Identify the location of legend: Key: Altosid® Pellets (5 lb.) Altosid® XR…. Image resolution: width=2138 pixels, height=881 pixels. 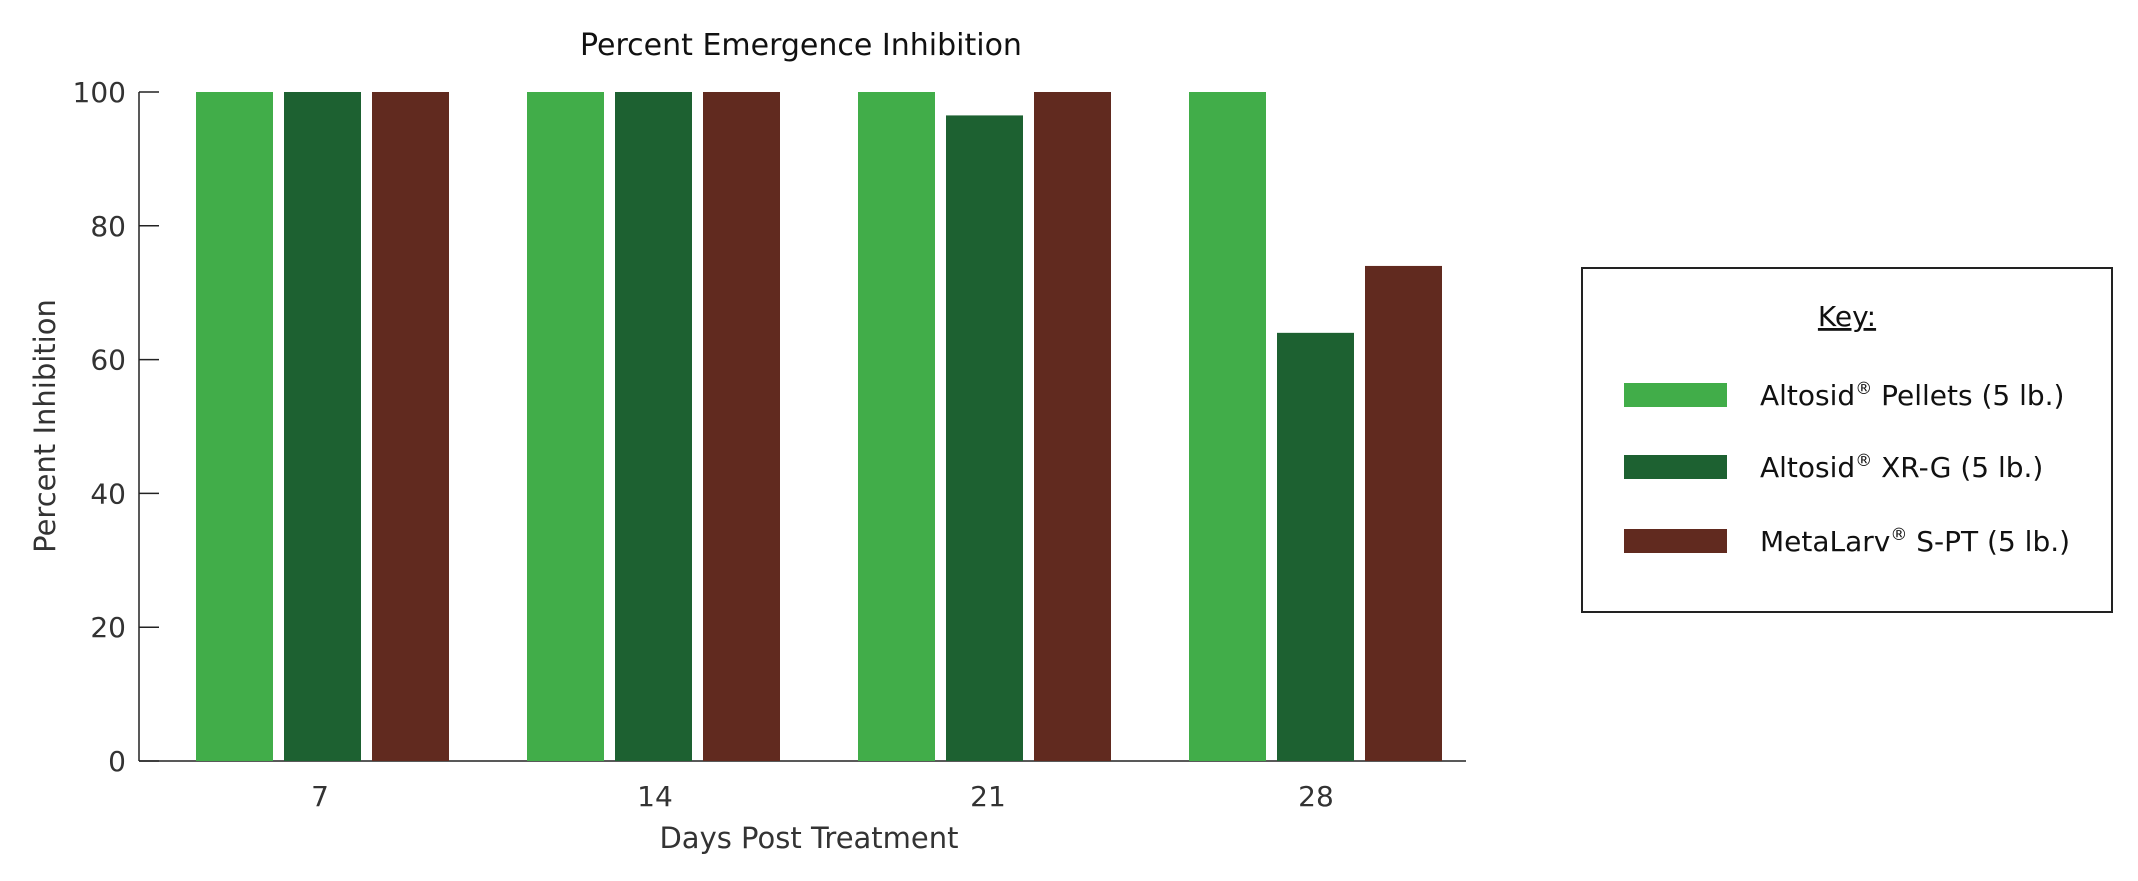
(1847, 440).